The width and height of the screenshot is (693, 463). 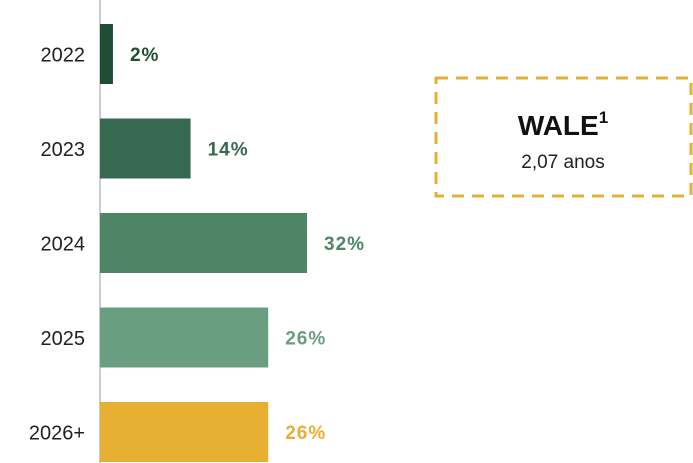 What do you see at coordinates (344, 244) in the screenshot?
I see `value-label: 32%` at bounding box center [344, 244].